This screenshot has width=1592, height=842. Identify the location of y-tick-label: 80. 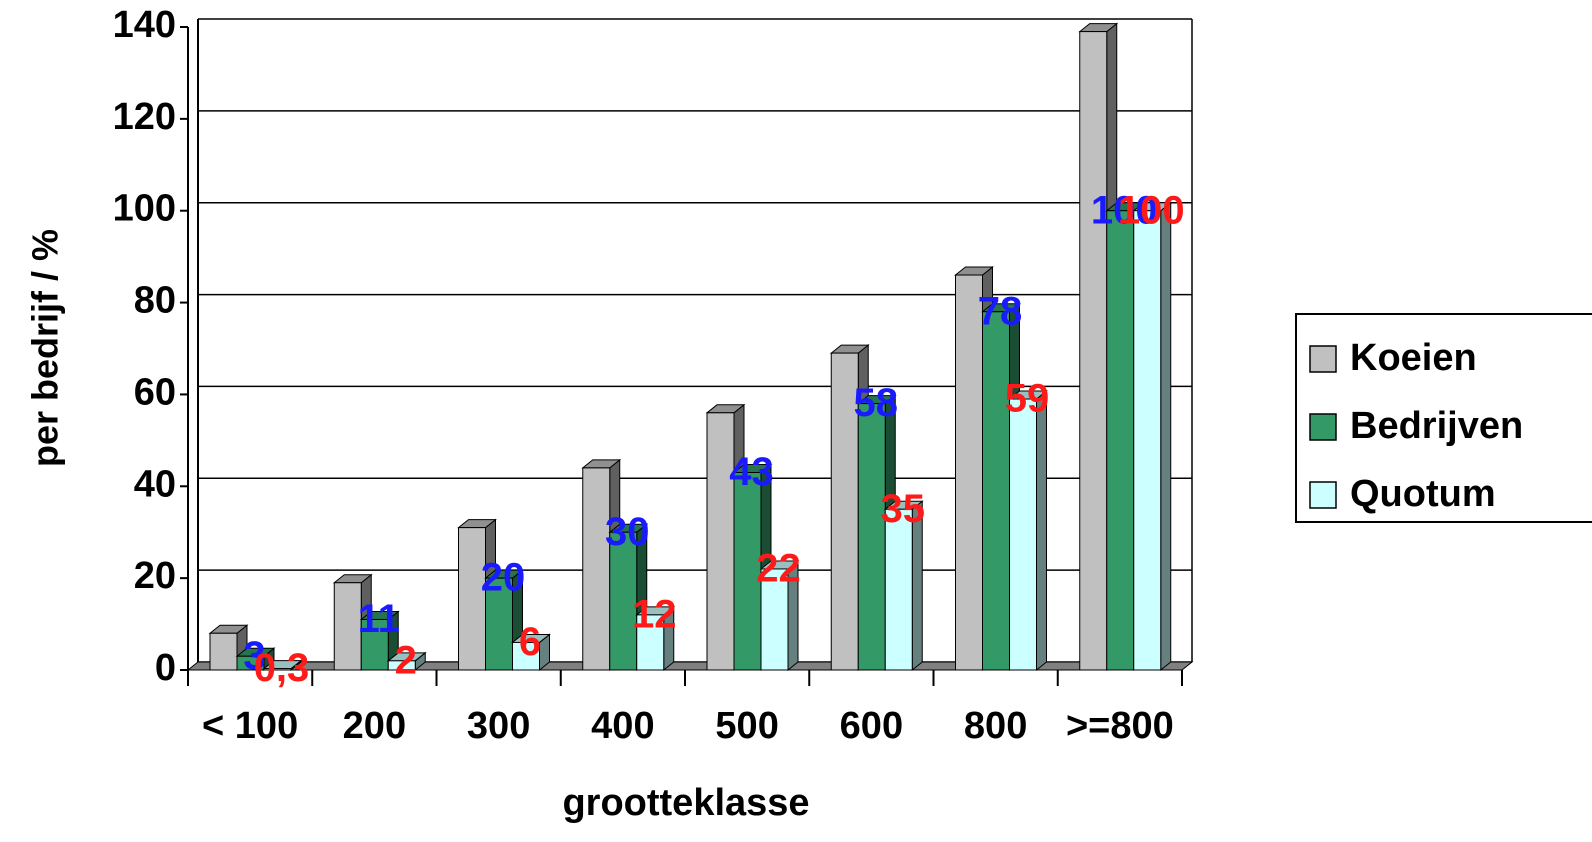
(155, 301).